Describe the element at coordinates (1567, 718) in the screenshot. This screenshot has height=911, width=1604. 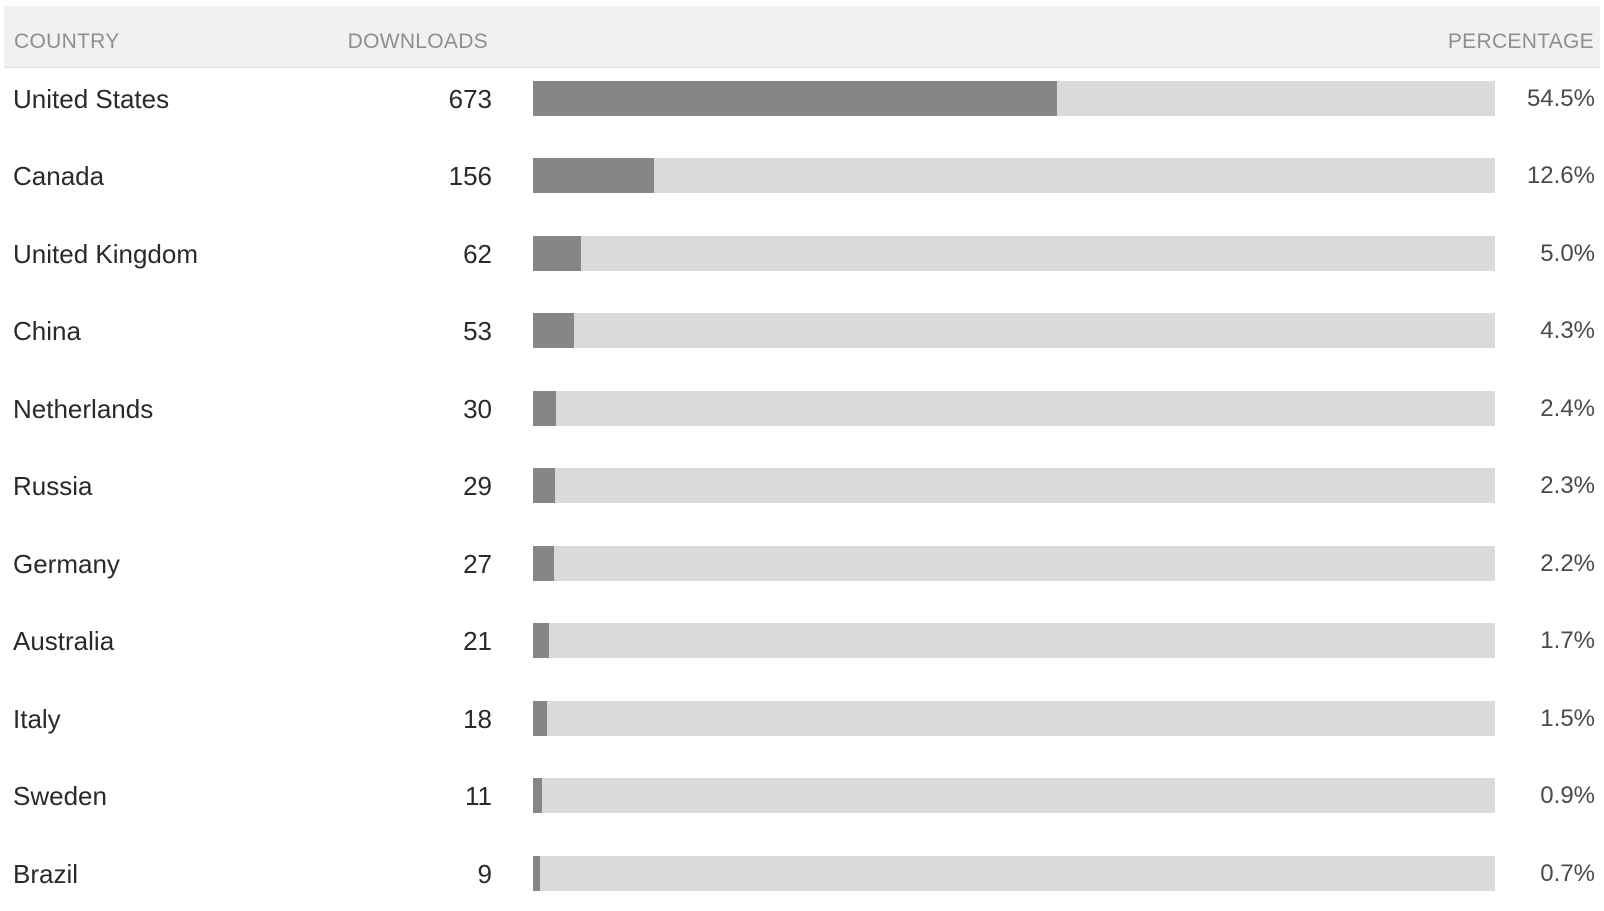
I see `percentage-value: 1.5%` at that location.